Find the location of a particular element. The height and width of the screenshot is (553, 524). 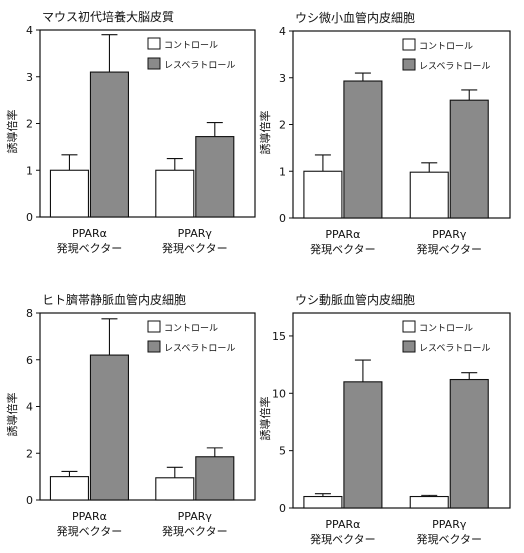

chart-title: ウシ微小血管内皮細胞 is located at coordinates (355, 17).